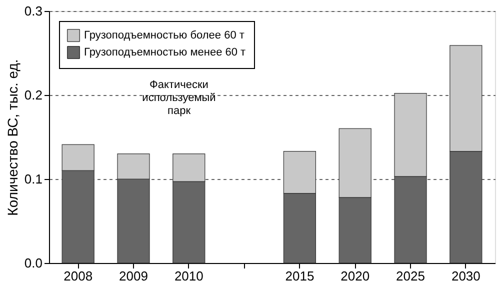 This screenshot has height=288, width=500. Describe the element at coordinates (465, 276) in the screenshot. I see `x-tick-label: 2030` at that location.